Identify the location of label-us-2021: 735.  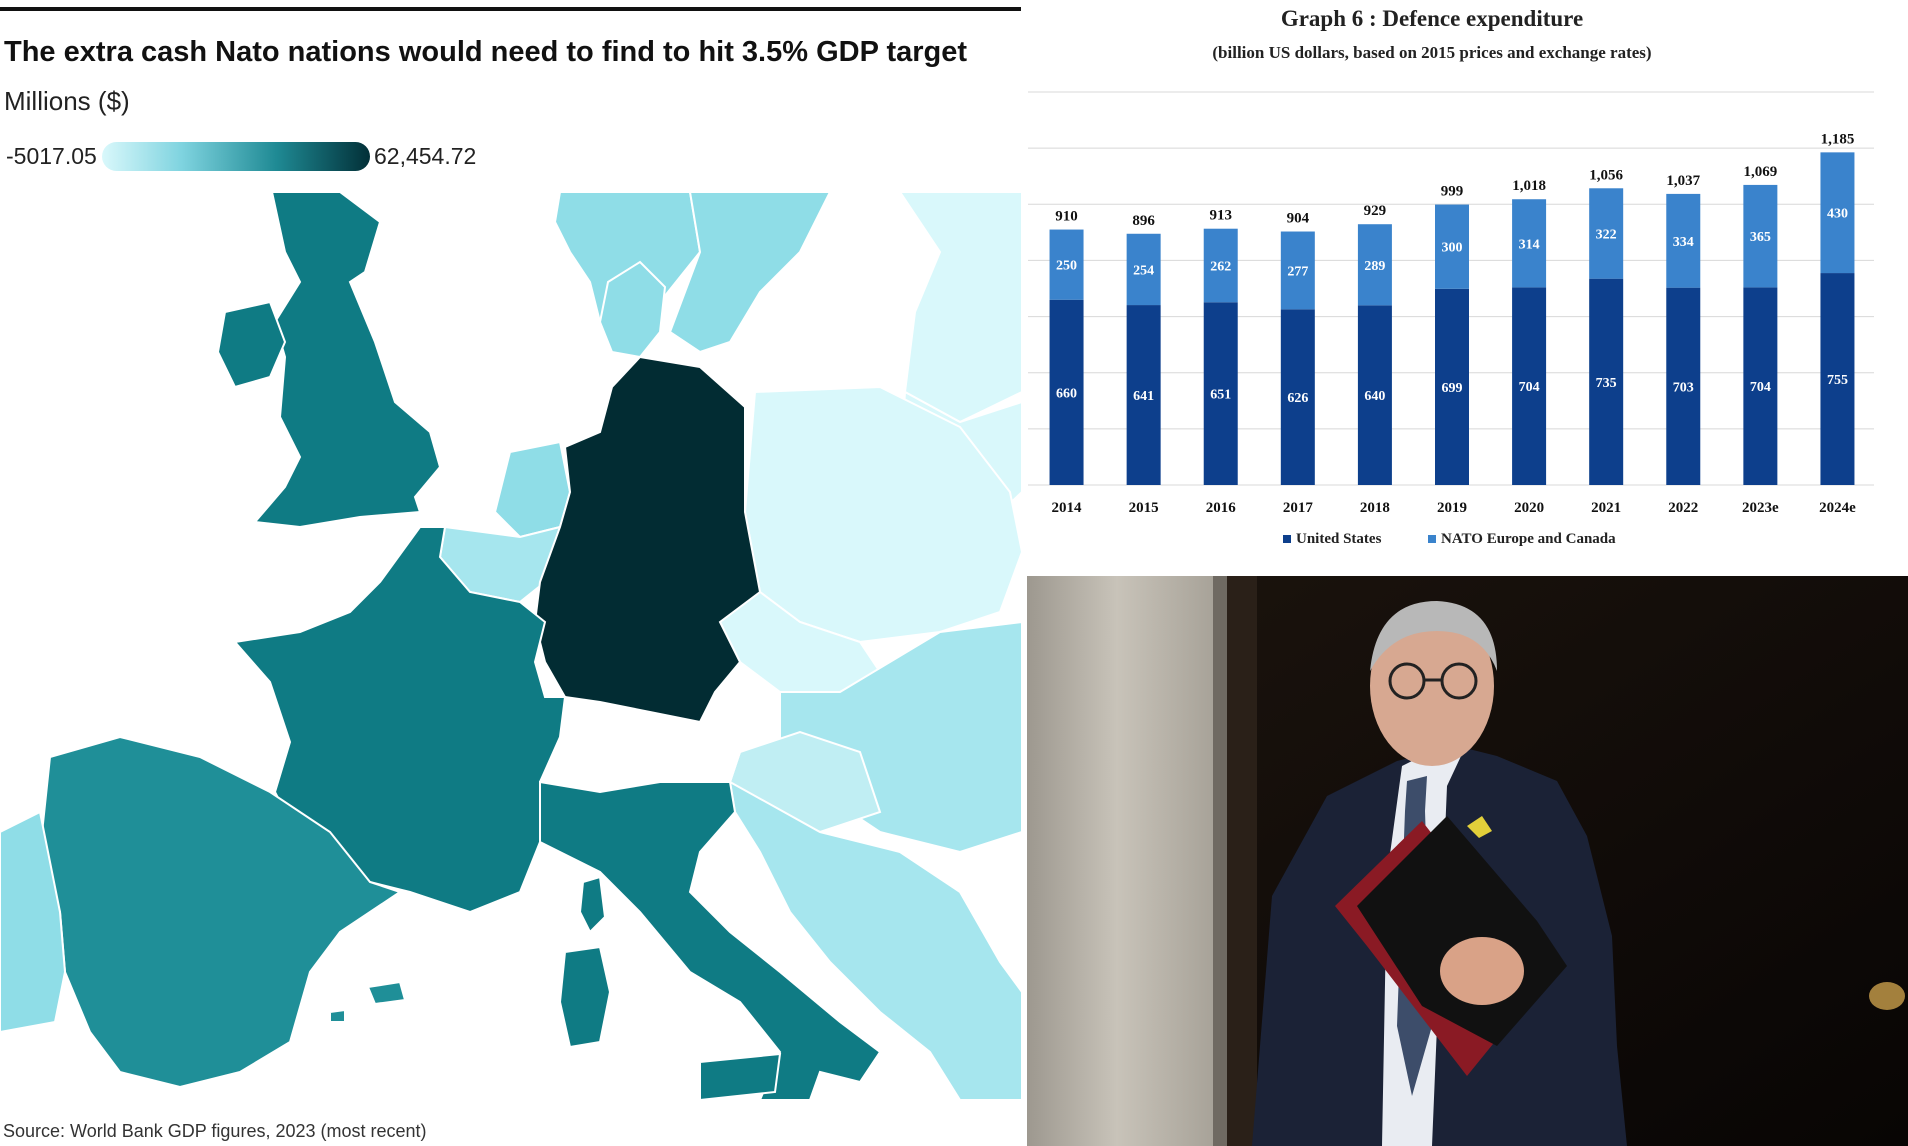
(1606, 383).